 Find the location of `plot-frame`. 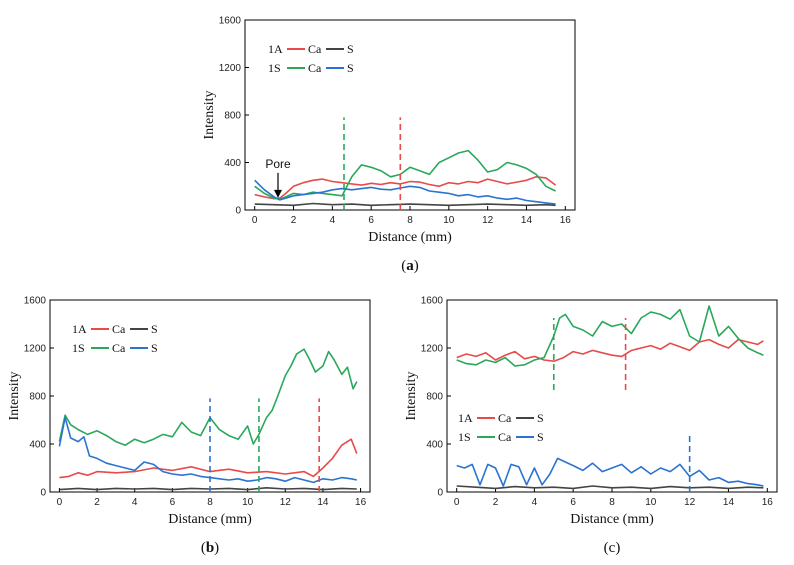

plot-frame is located at coordinates (612, 396).